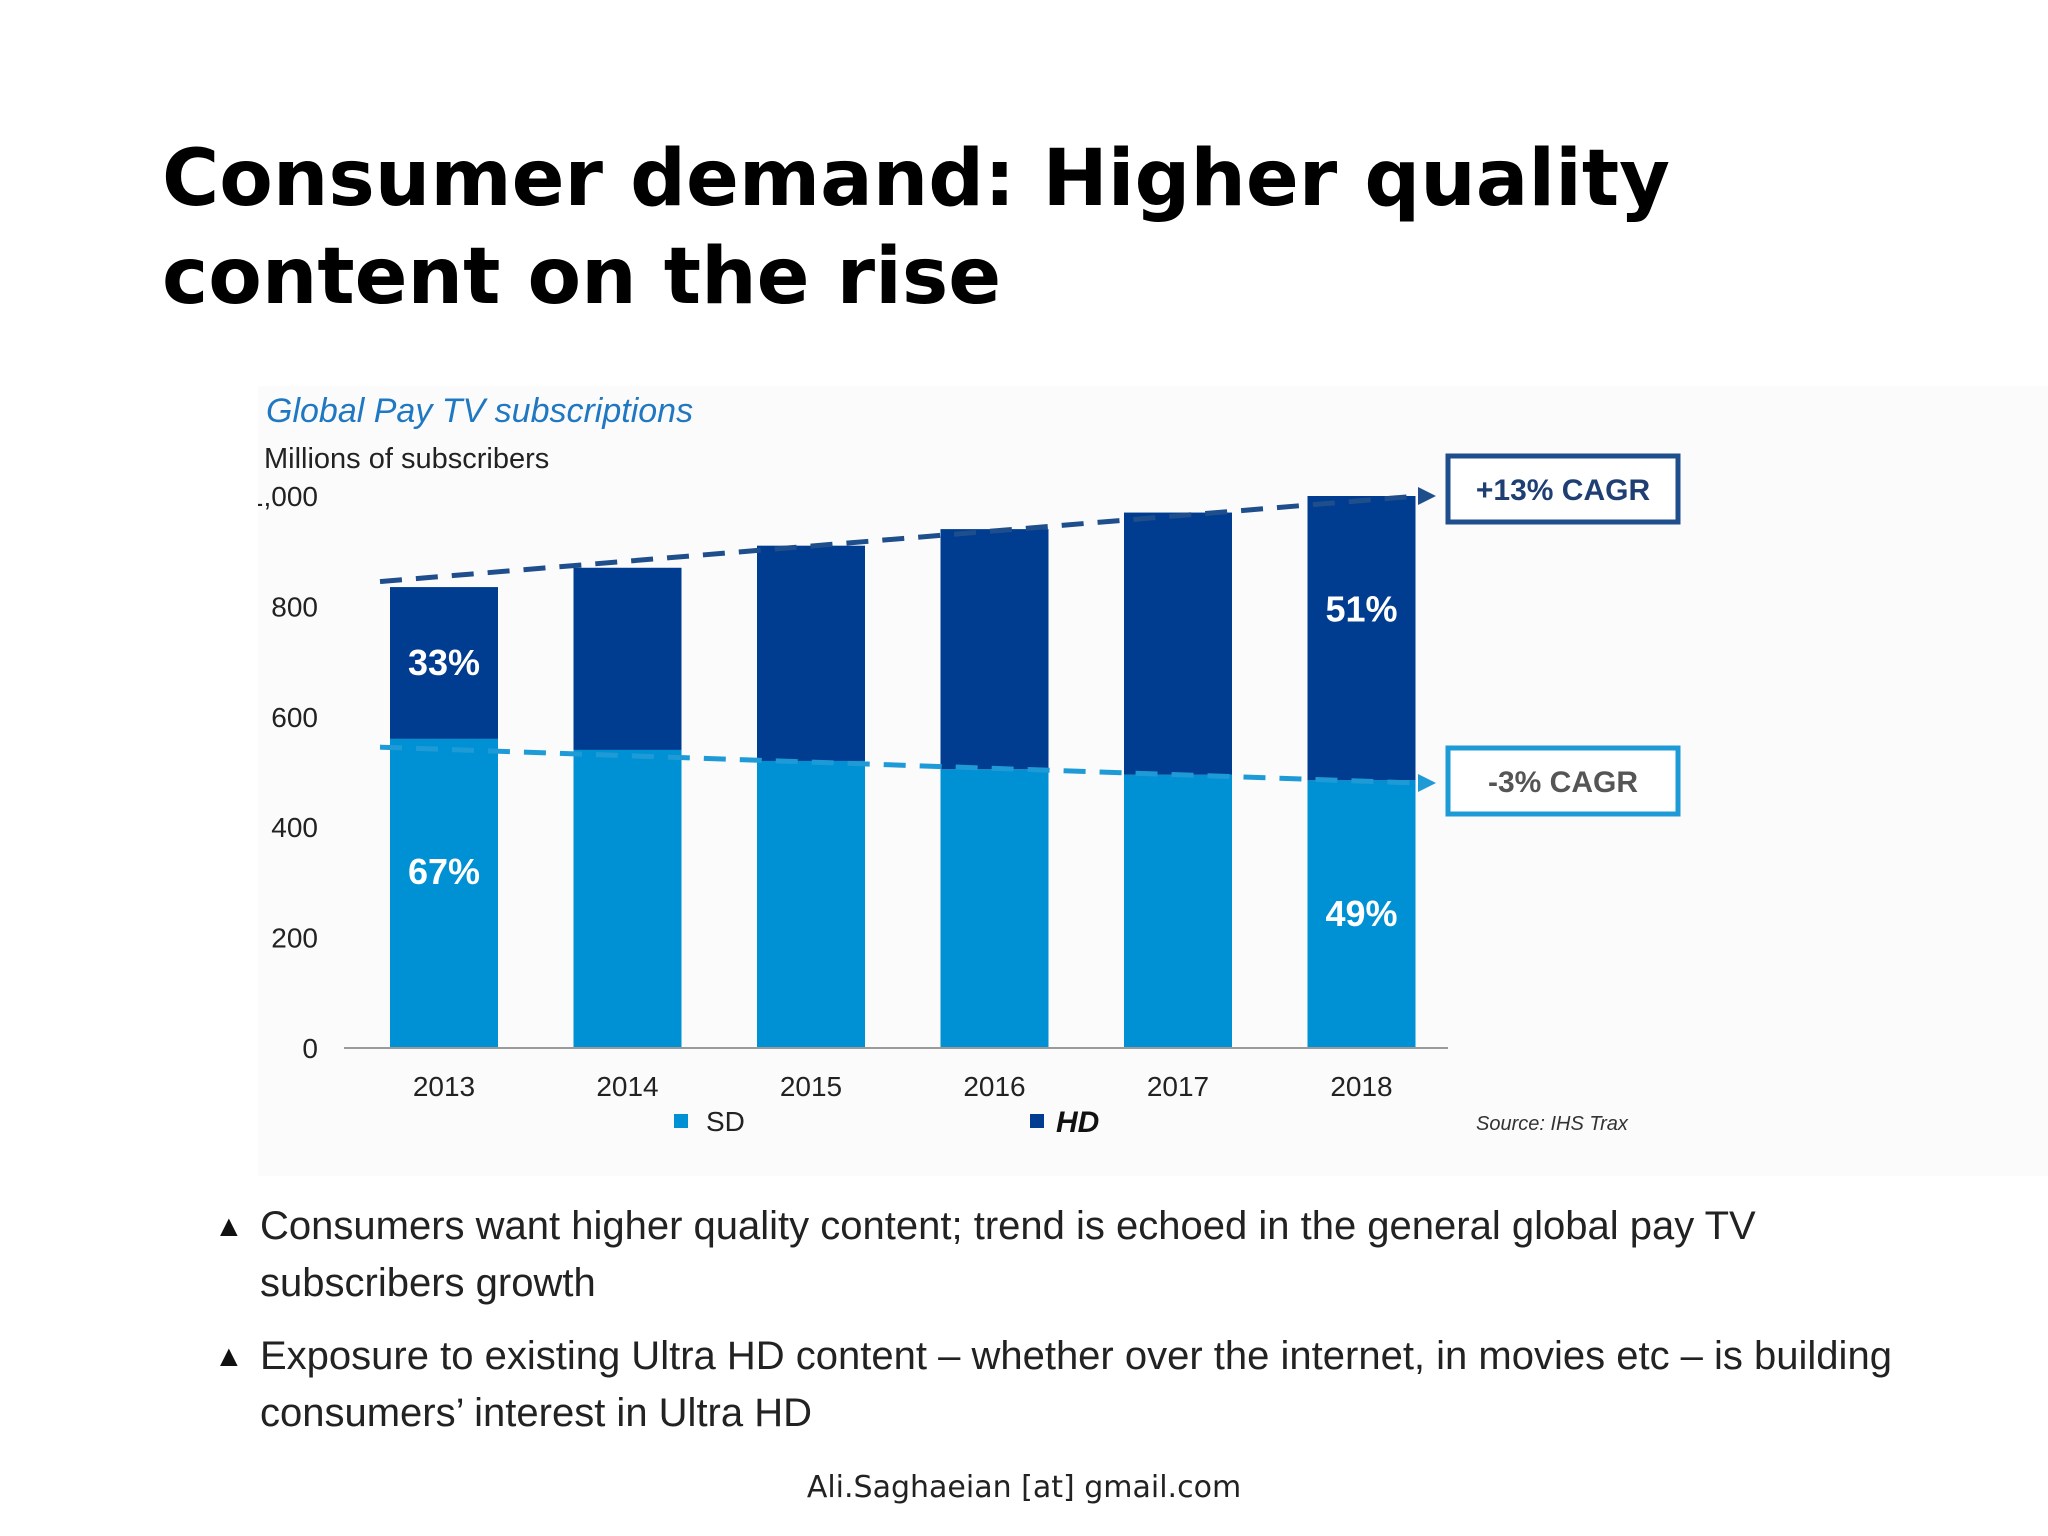 Image resolution: width=2048 pixels, height=1536 pixels. Describe the element at coordinates (1077, 1122) in the screenshot. I see `legend-hd-label: HD` at that location.